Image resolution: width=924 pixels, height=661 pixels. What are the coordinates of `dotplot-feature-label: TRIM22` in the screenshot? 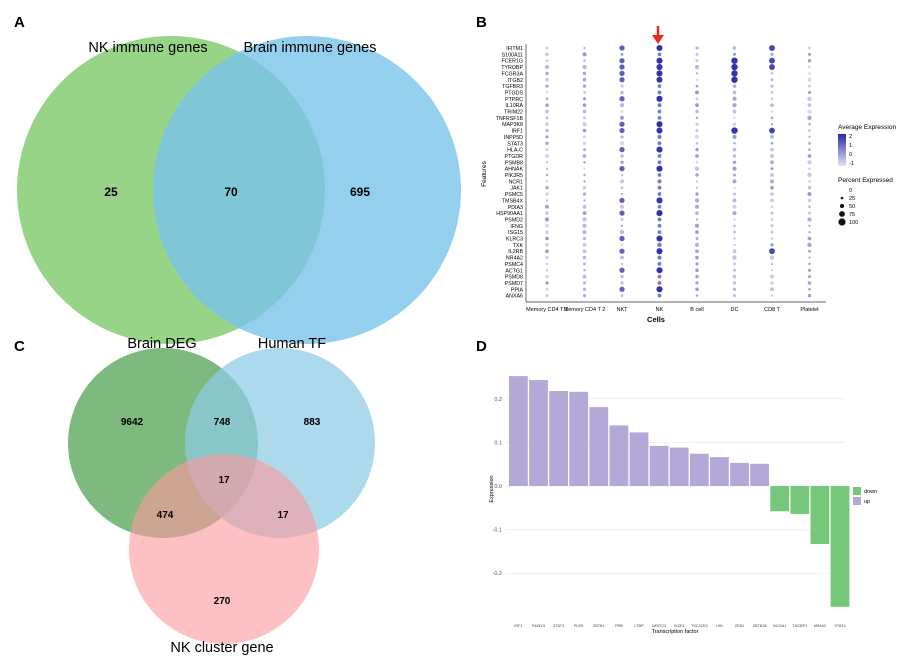 It's located at (513, 113).